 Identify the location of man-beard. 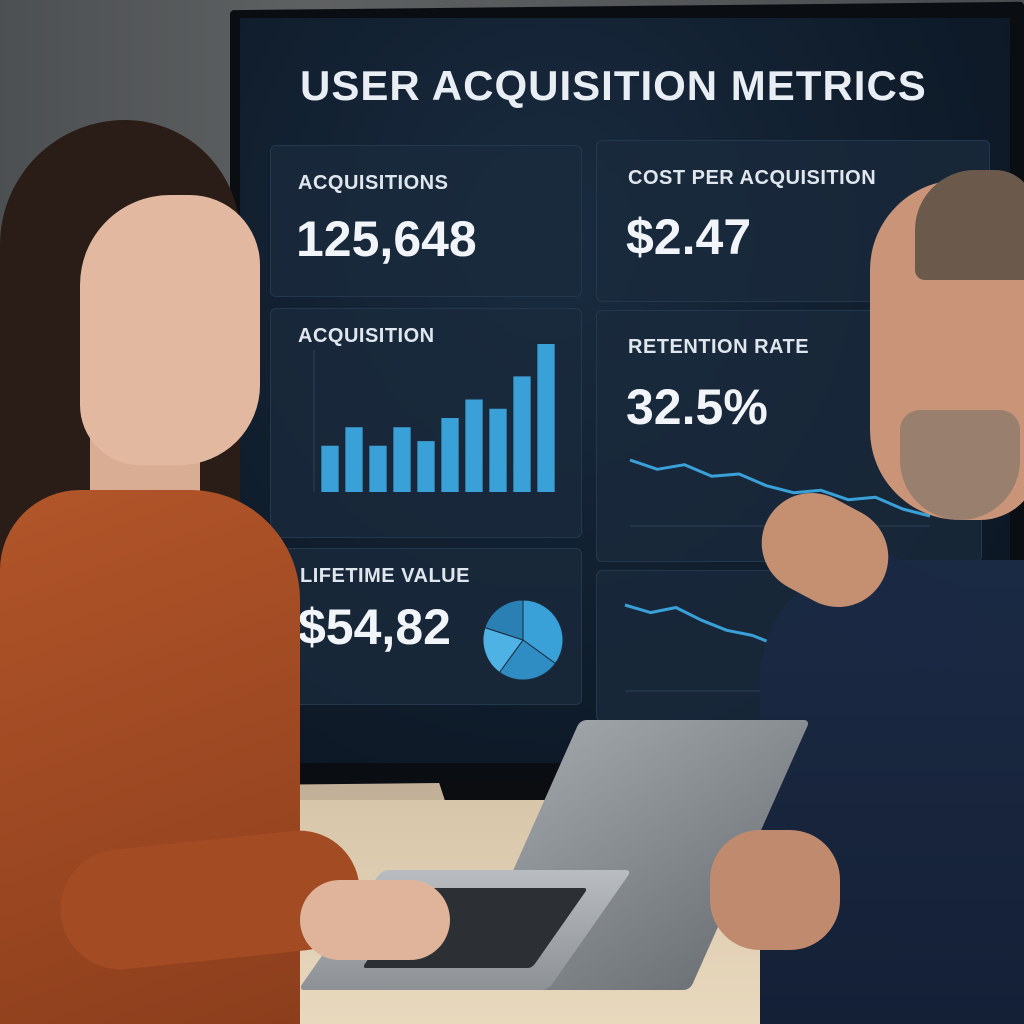
(960, 465).